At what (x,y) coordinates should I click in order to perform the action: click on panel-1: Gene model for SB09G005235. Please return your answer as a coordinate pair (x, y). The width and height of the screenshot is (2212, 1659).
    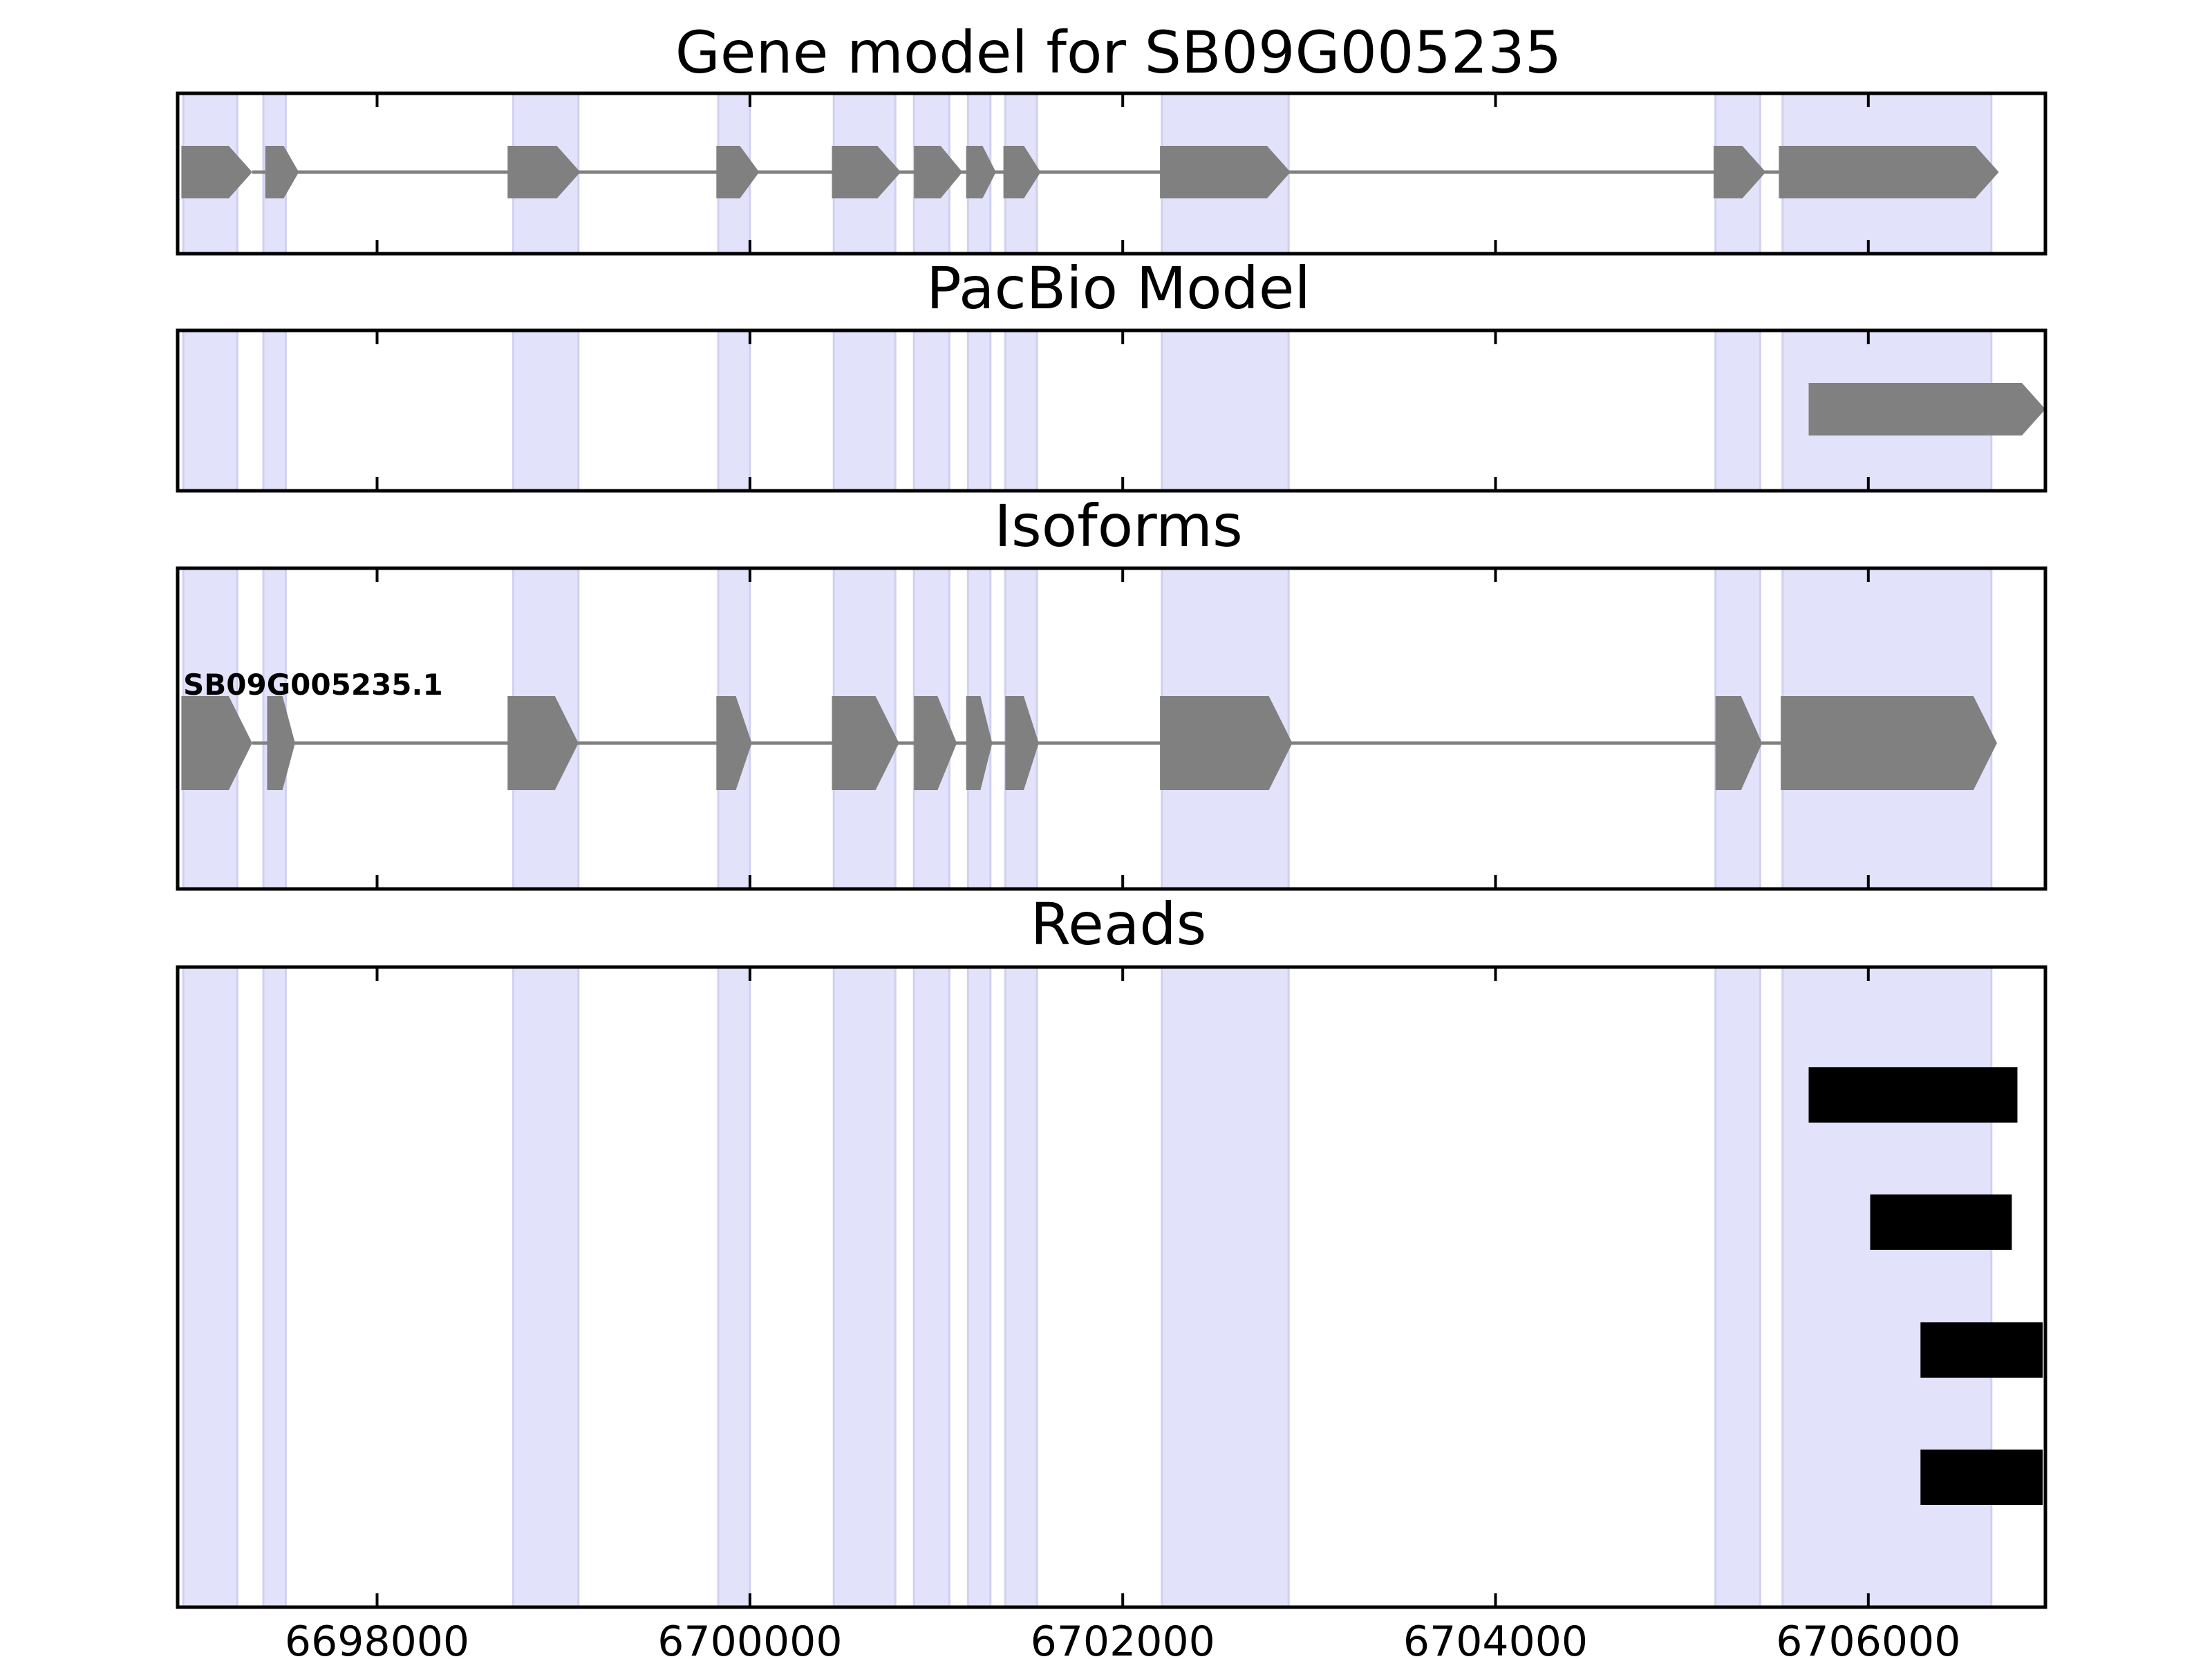
    Looking at the image, I should click on (1111, 138).